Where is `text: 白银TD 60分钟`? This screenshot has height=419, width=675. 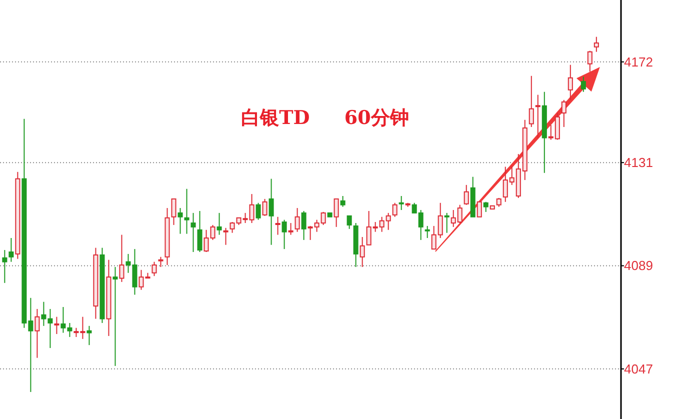 text: 白银TD 60分钟 is located at coordinates (325, 118).